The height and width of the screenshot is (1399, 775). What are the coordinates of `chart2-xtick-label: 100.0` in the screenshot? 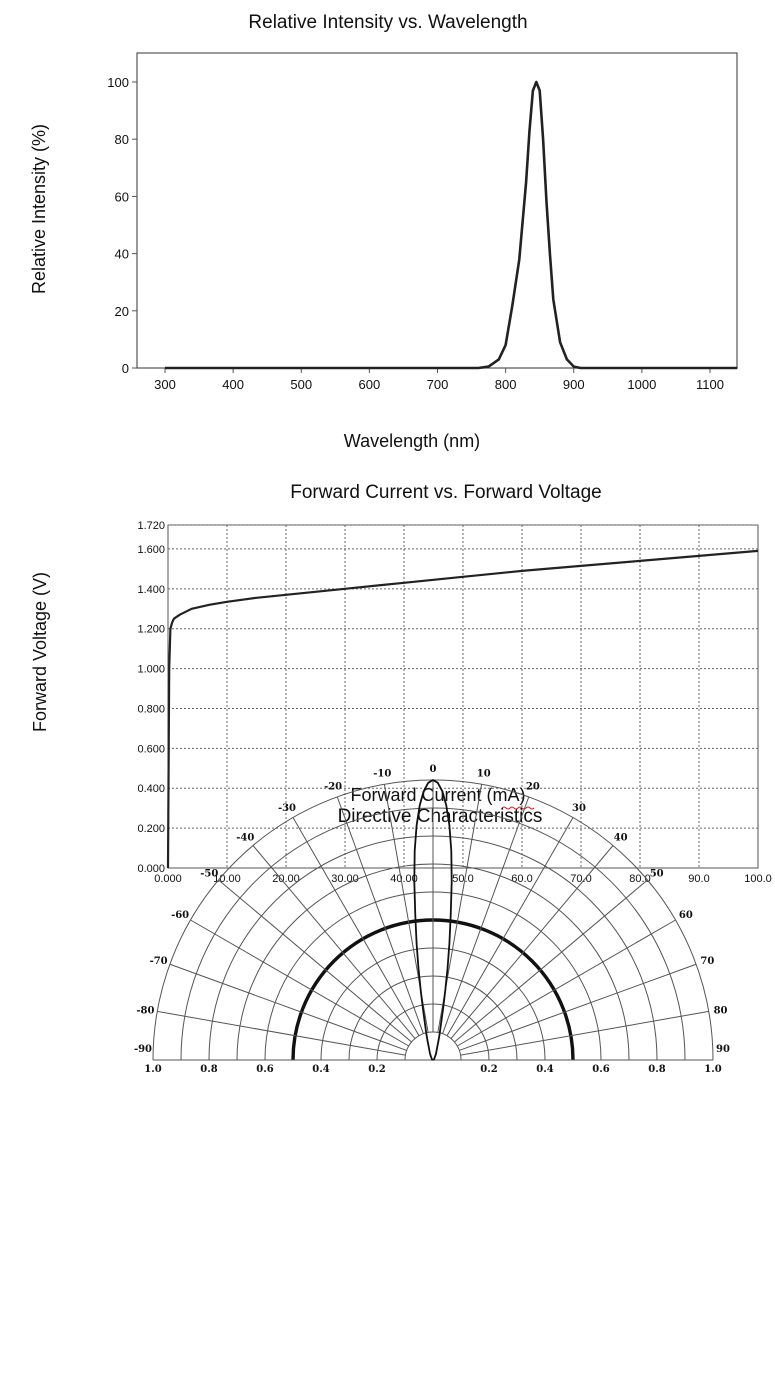 It's located at (758, 879).